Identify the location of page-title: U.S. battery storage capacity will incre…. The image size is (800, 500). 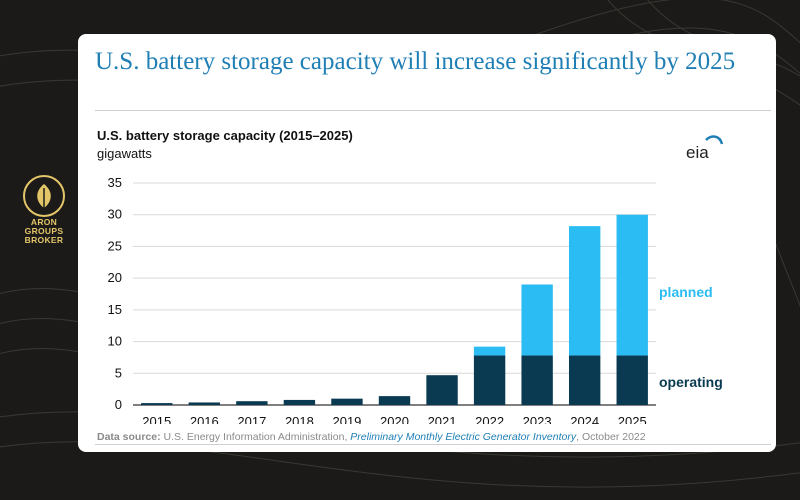
(415, 61).